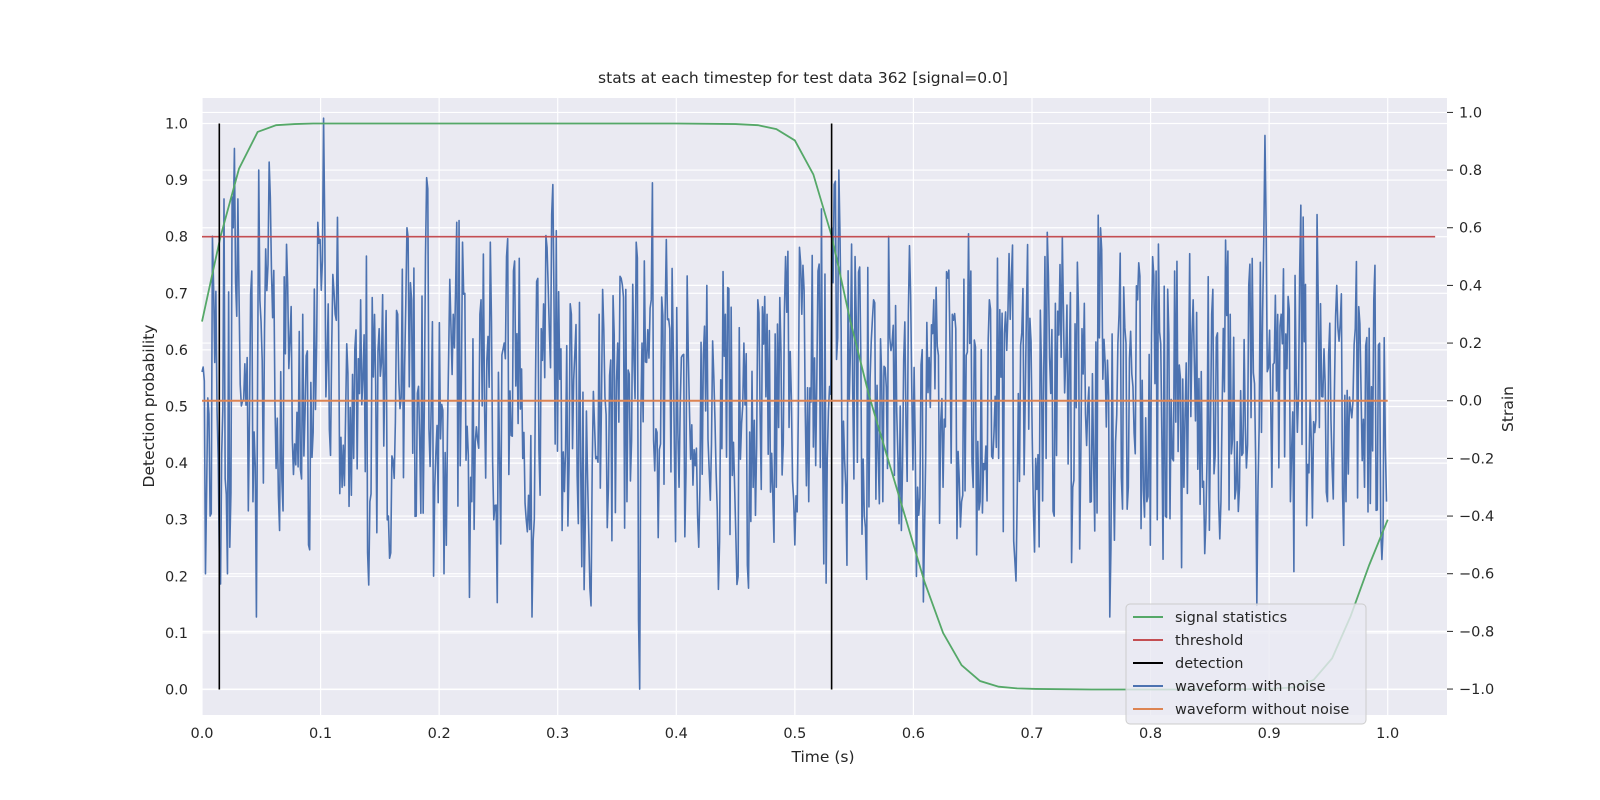  I want to click on x-tick-label: 0.2, so click(439, 734).